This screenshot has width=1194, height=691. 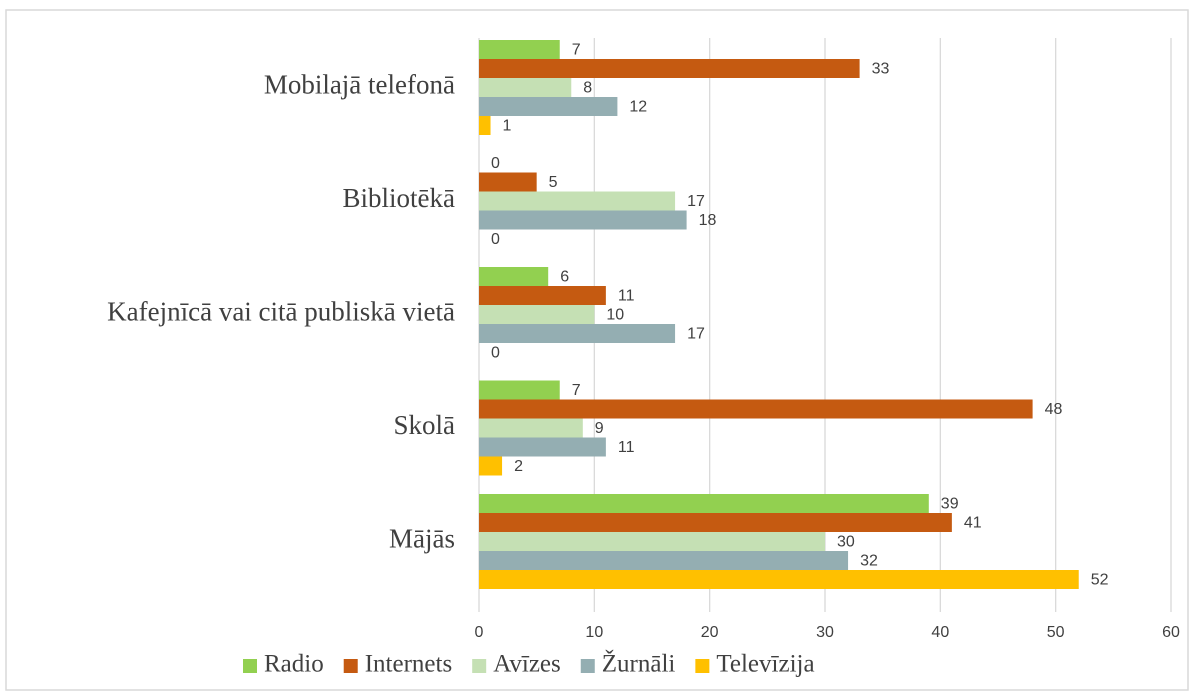 I want to click on value-label: 12, so click(x=638, y=107).